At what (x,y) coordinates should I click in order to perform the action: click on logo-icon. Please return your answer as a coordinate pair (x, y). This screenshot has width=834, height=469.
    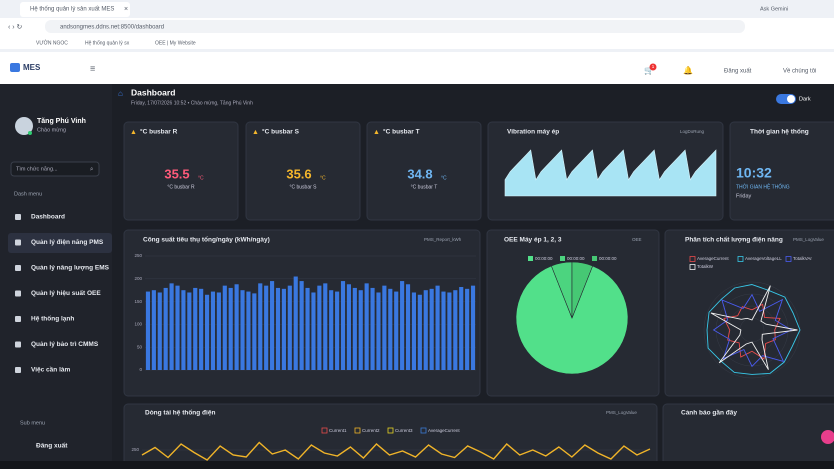
    Looking at the image, I should click on (15, 67).